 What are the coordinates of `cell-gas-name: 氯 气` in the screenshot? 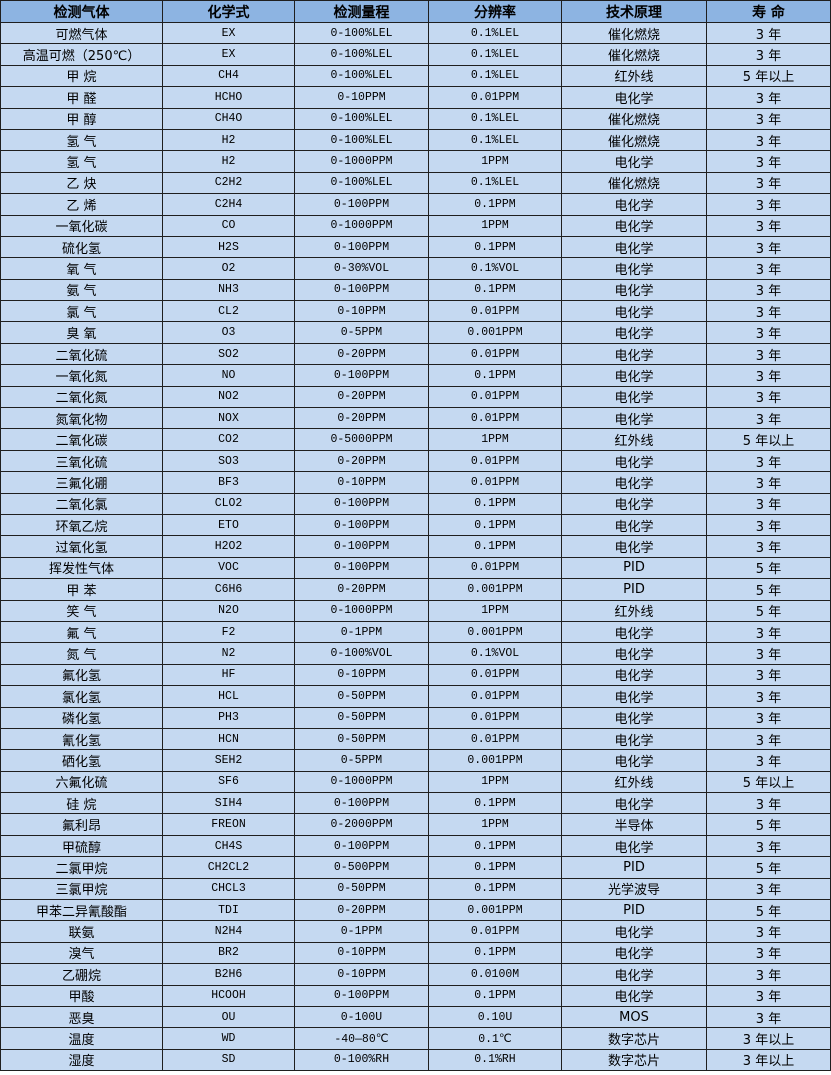 It's located at (81, 311).